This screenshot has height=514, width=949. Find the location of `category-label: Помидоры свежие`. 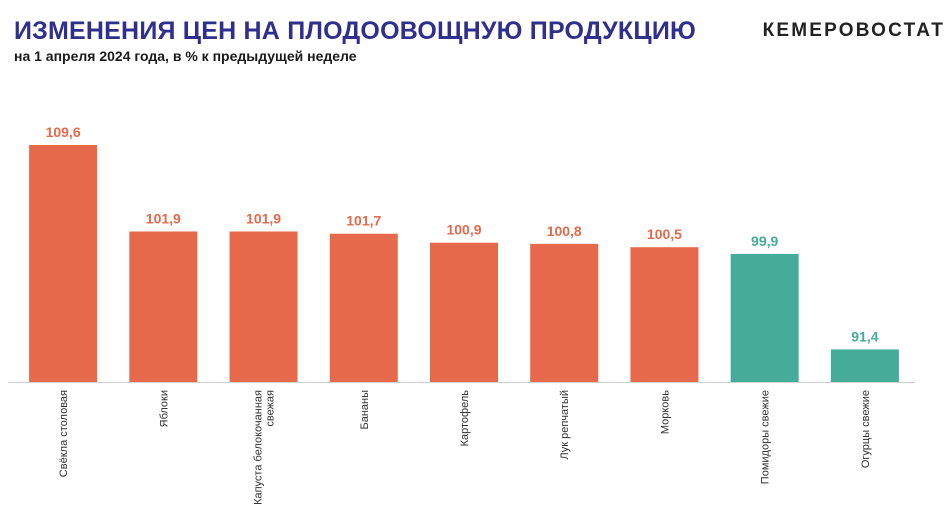

category-label: Помидоры свежие is located at coordinates (766, 437).